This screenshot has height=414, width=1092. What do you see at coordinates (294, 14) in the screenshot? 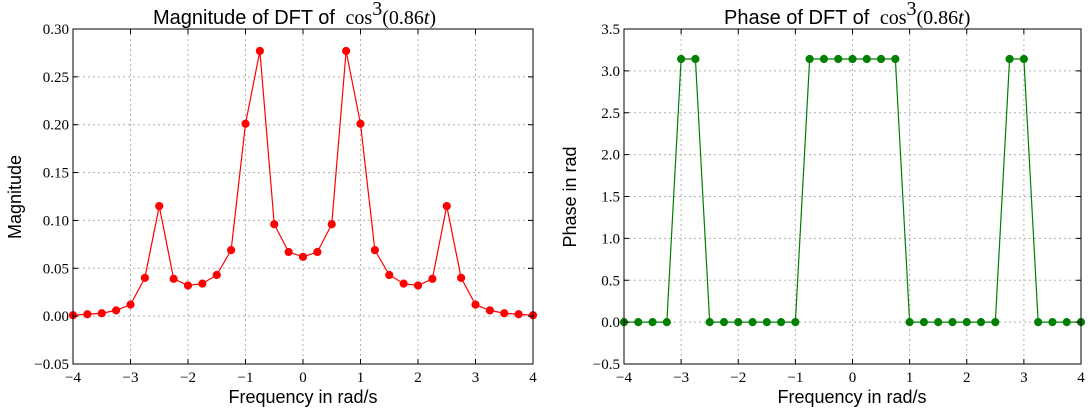
I see `magnitude-title: Magnitude of DFT of cos3(0.86t)` at bounding box center [294, 14].